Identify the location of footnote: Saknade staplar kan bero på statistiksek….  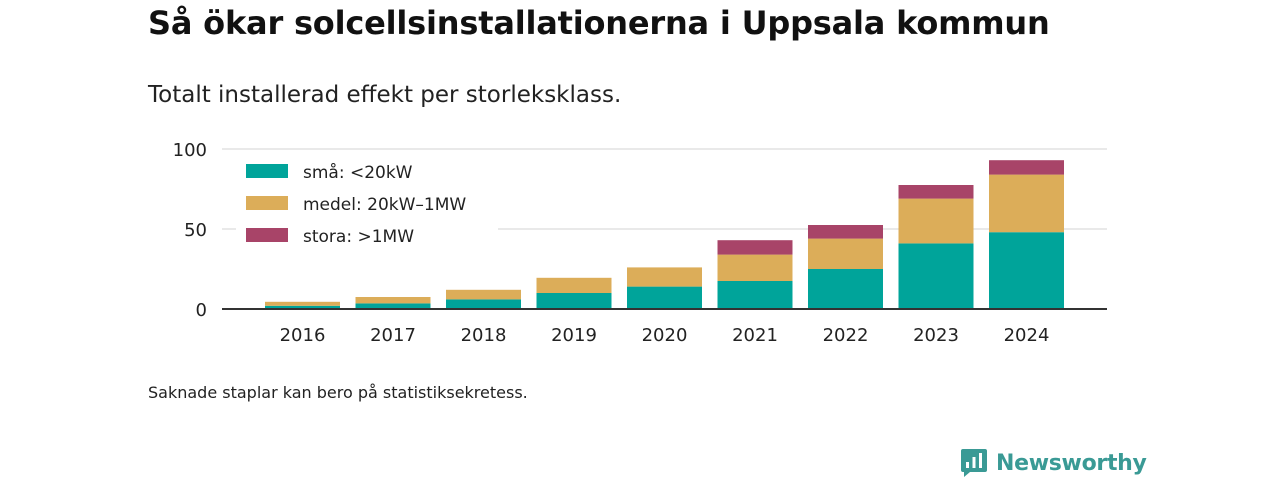
(338, 392).